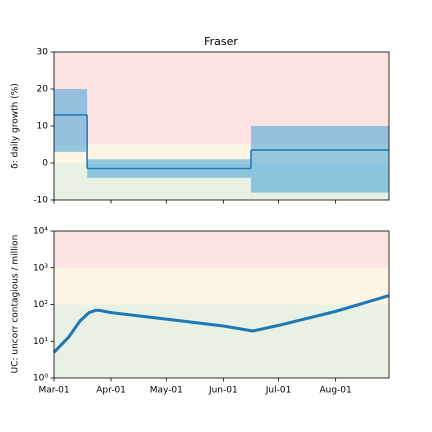  I want to click on y-tick-label: 10, so click(43, 127).